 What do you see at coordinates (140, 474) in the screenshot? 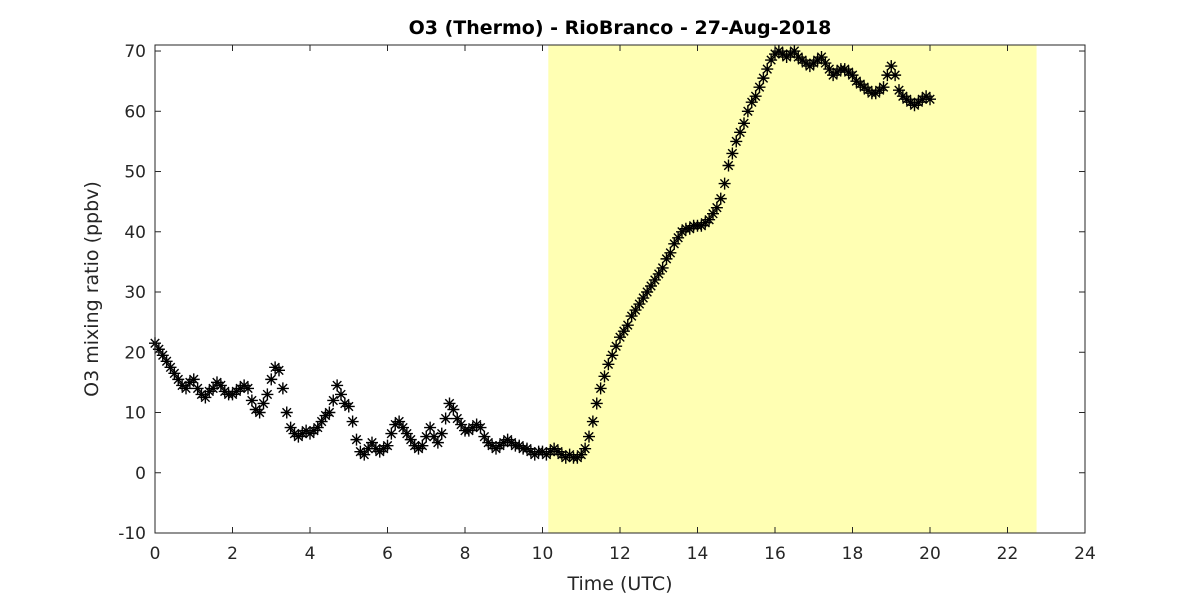
I see `y-tick-label: 0` at bounding box center [140, 474].